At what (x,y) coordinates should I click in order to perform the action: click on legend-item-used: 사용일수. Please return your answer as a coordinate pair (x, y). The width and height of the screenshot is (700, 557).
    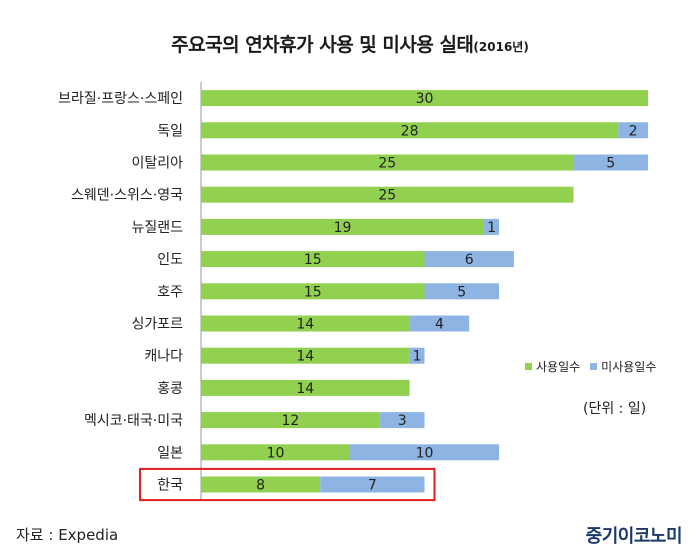
    Looking at the image, I should click on (552, 366).